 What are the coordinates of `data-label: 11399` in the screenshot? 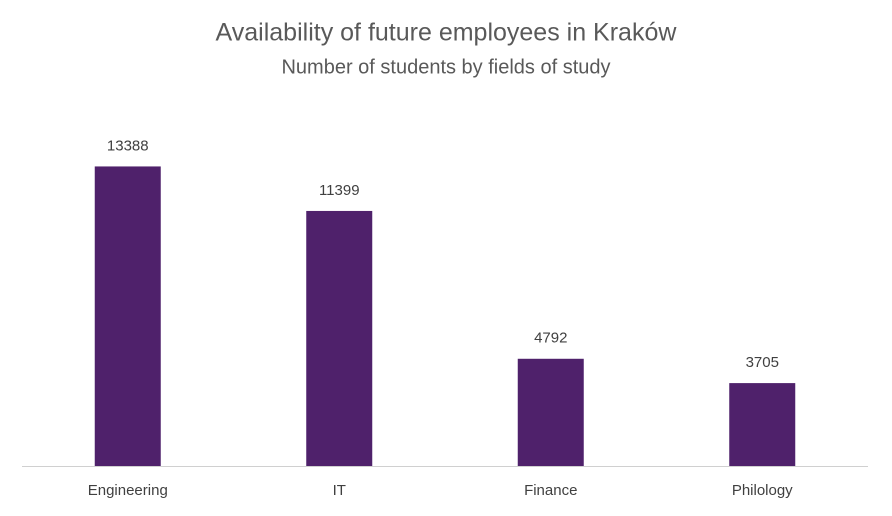 It's located at (339, 190).